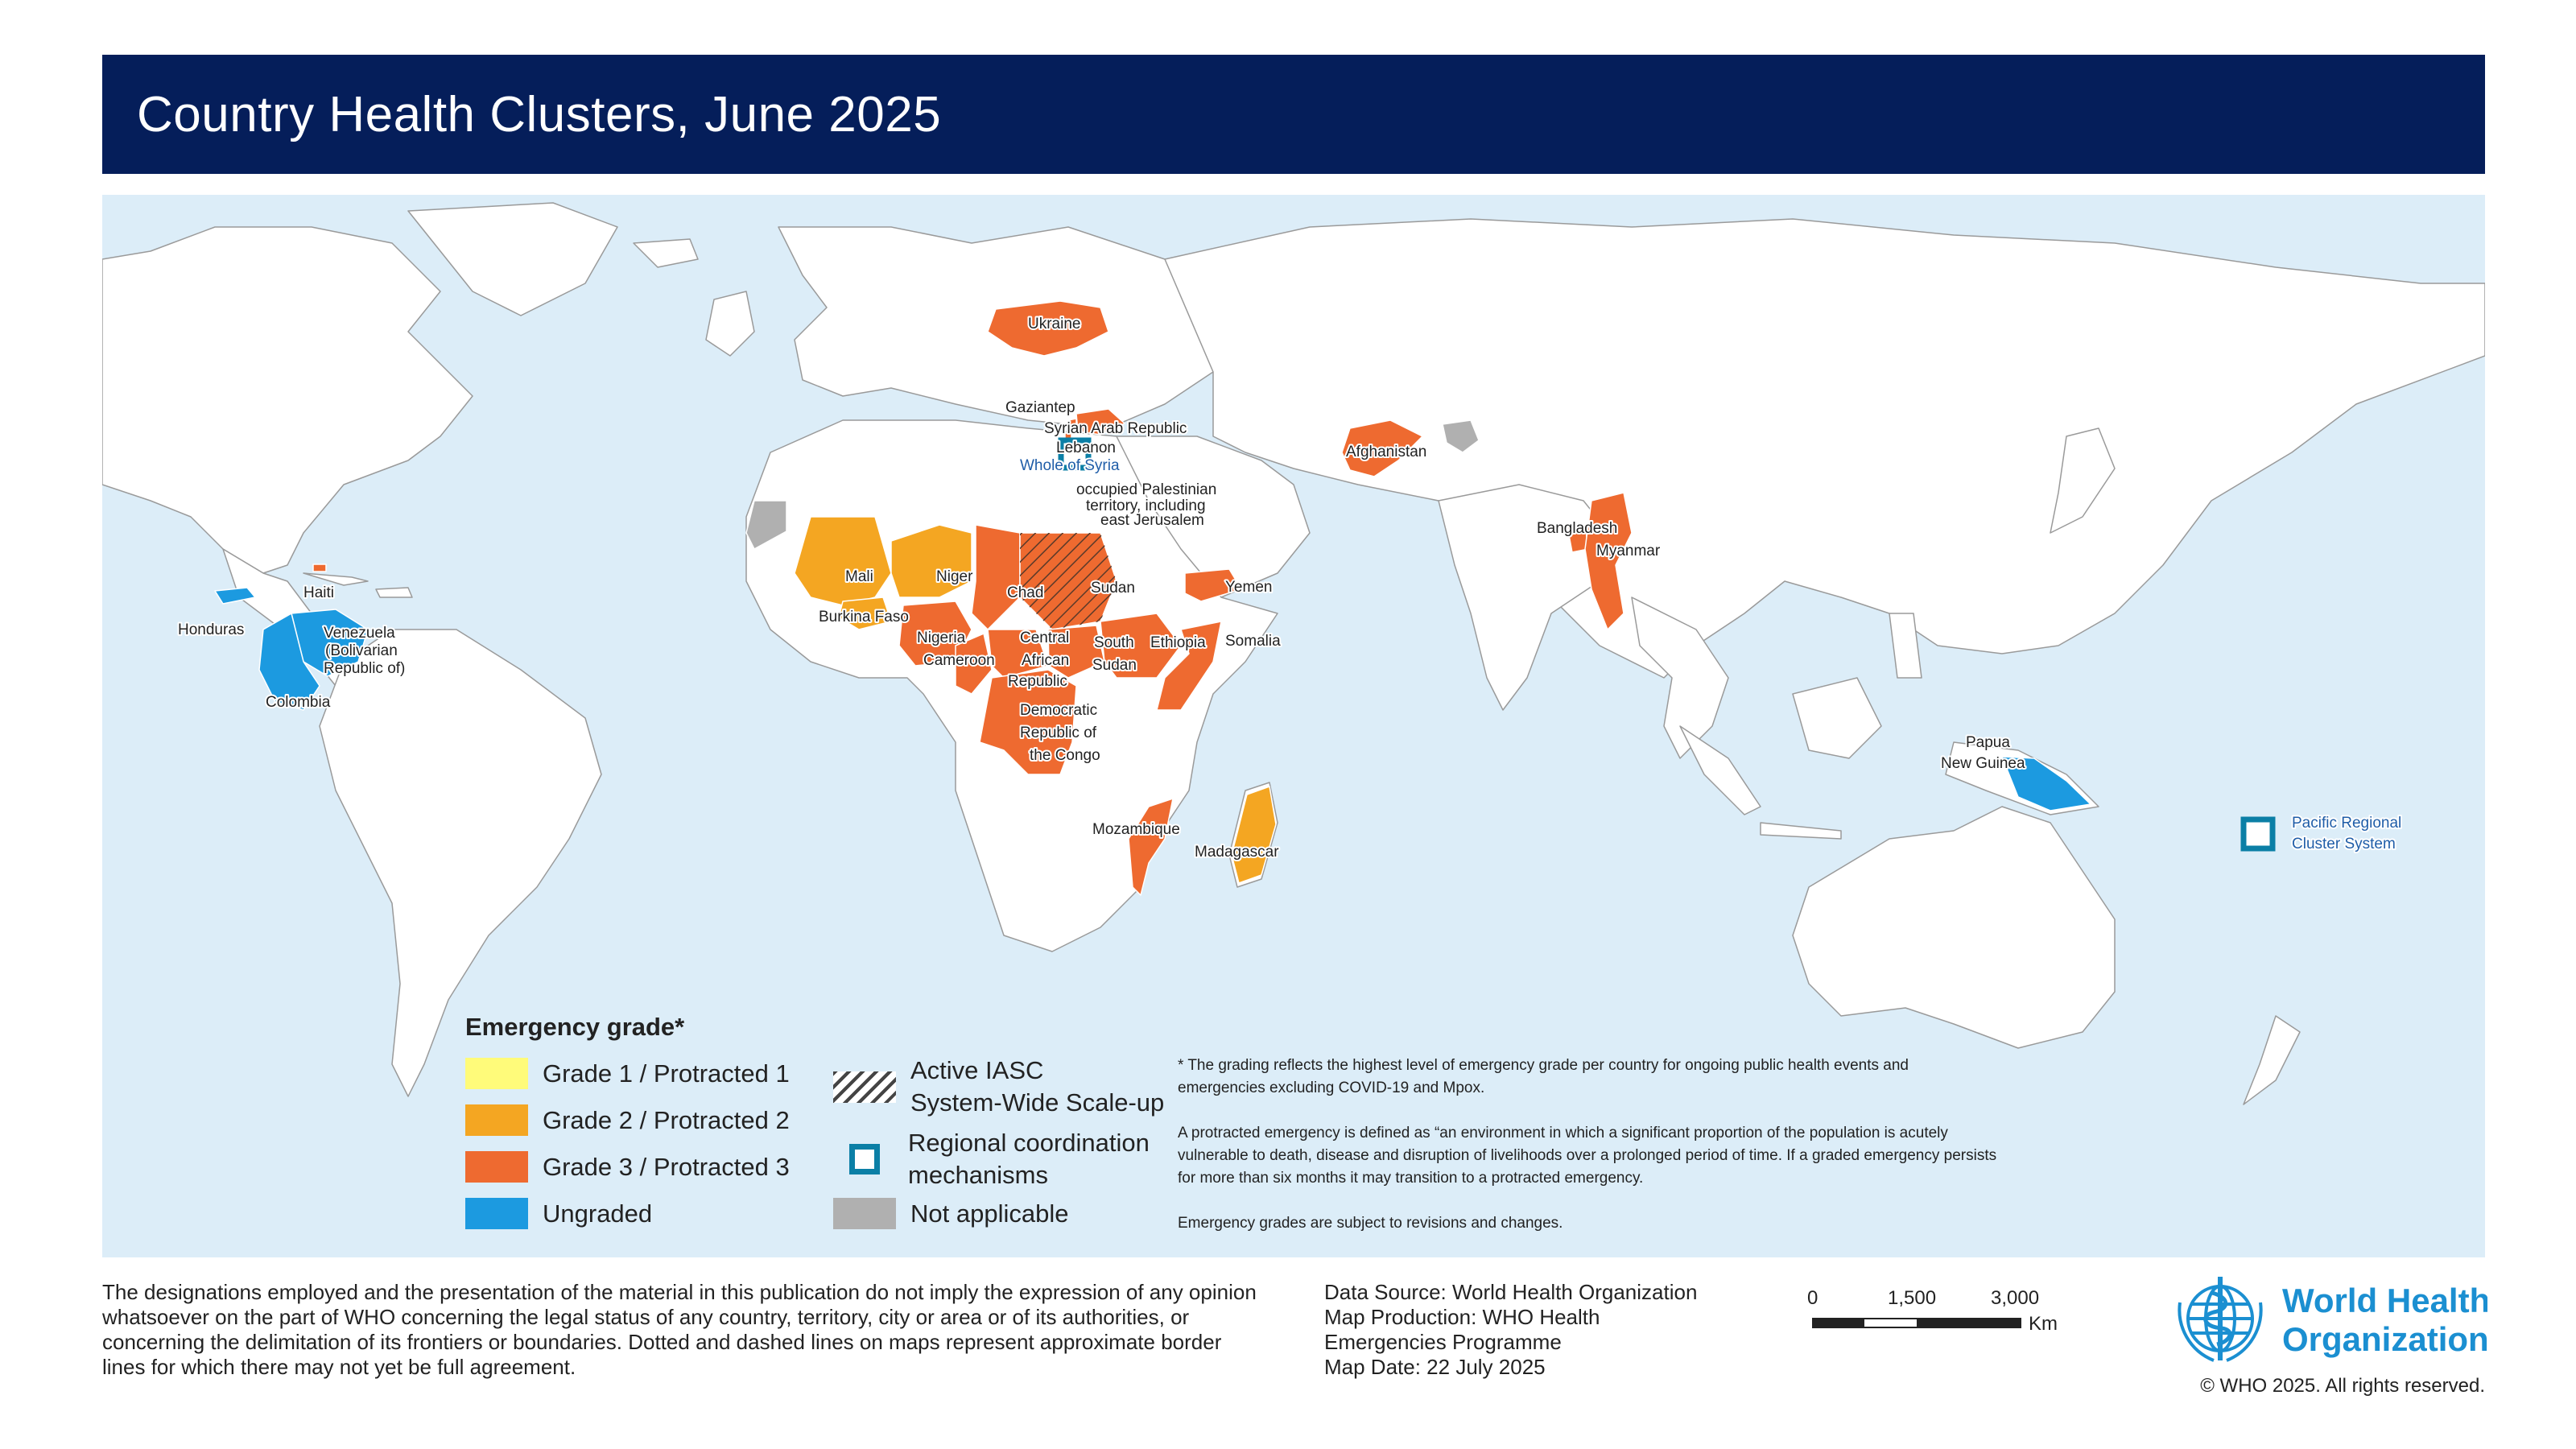 The width and height of the screenshot is (2576, 1449). Describe the element at coordinates (336, 579) in the screenshot. I see `caribbean` at that location.